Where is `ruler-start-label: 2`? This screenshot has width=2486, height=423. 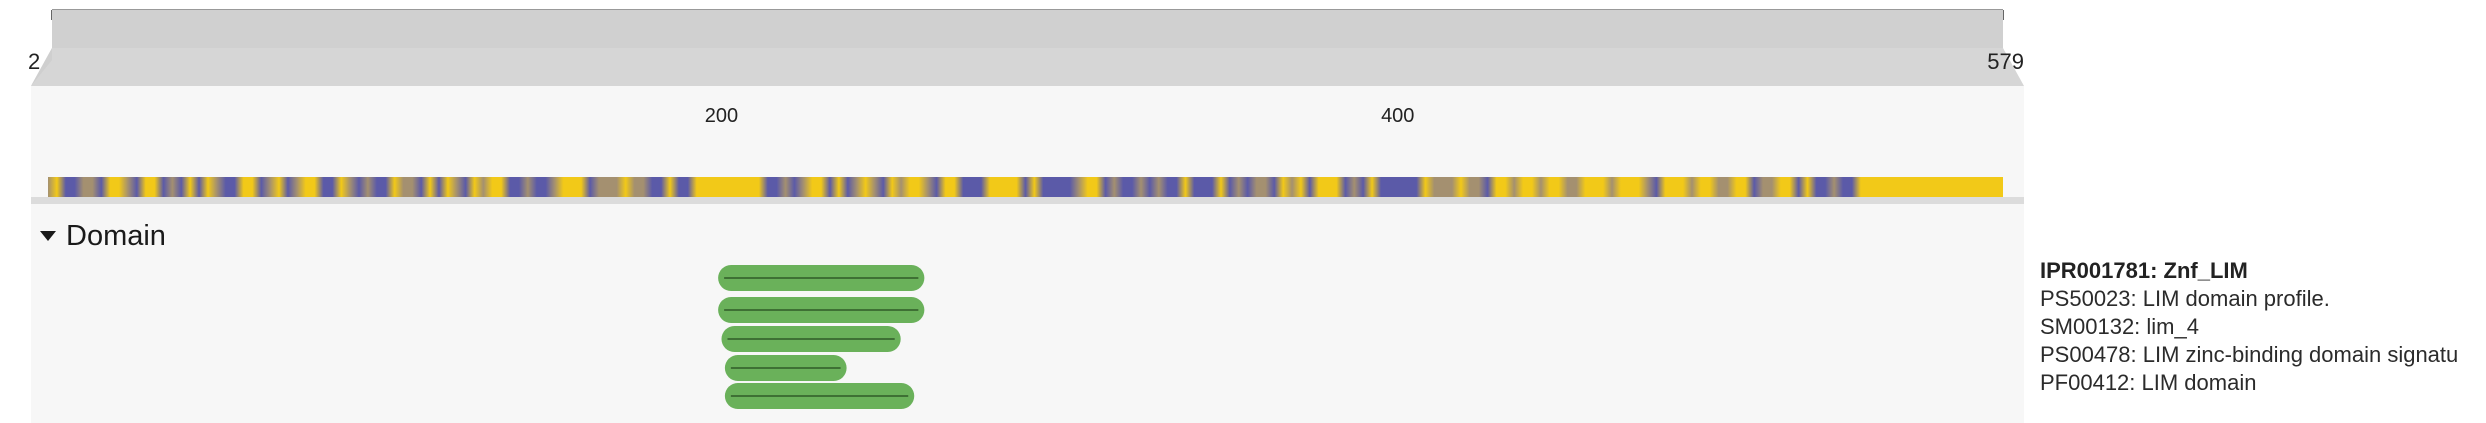 ruler-start-label: 2 is located at coordinates (34, 61).